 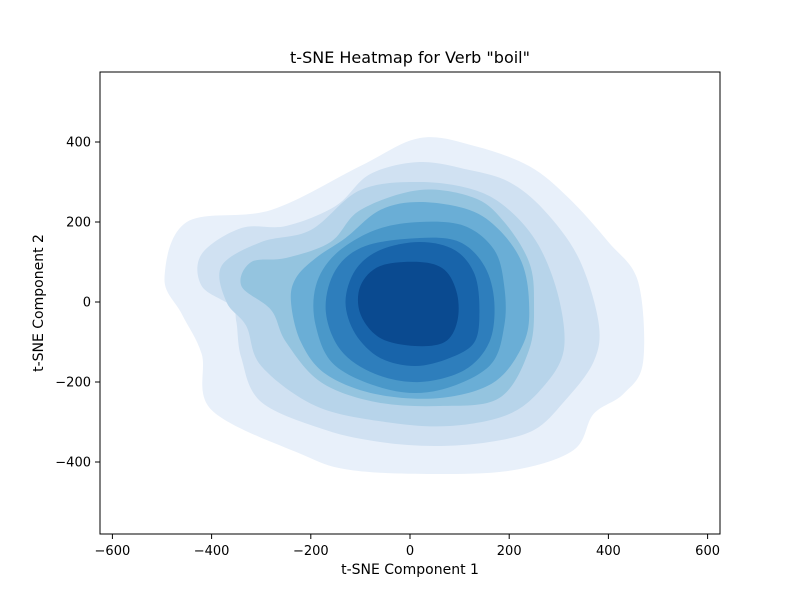 I want to click on y-axis-ticks: −400 −200 0 200 400, so click(x=77, y=303).